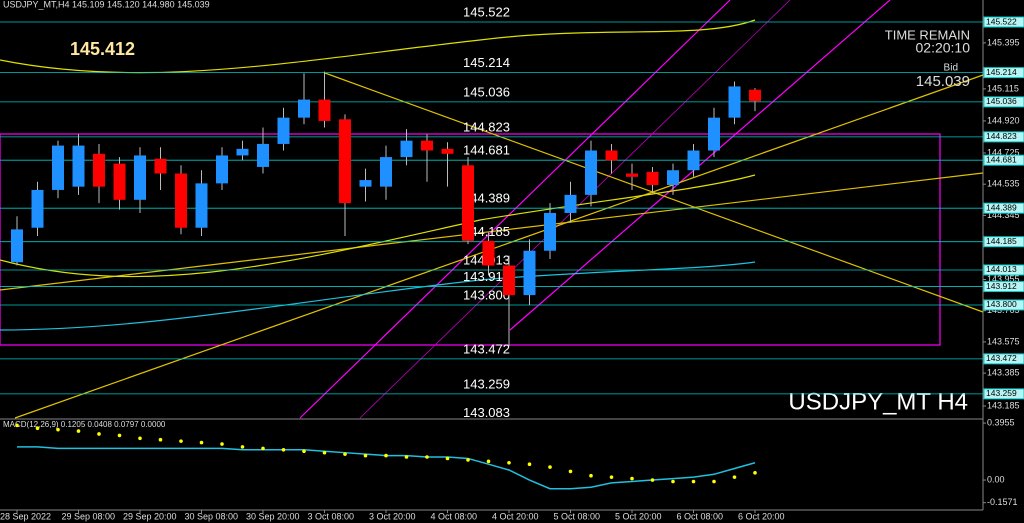 The height and width of the screenshot is (523, 1024). What do you see at coordinates (486, 231) in the screenshot?
I see `level-label: 144.185` at bounding box center [486, 231].